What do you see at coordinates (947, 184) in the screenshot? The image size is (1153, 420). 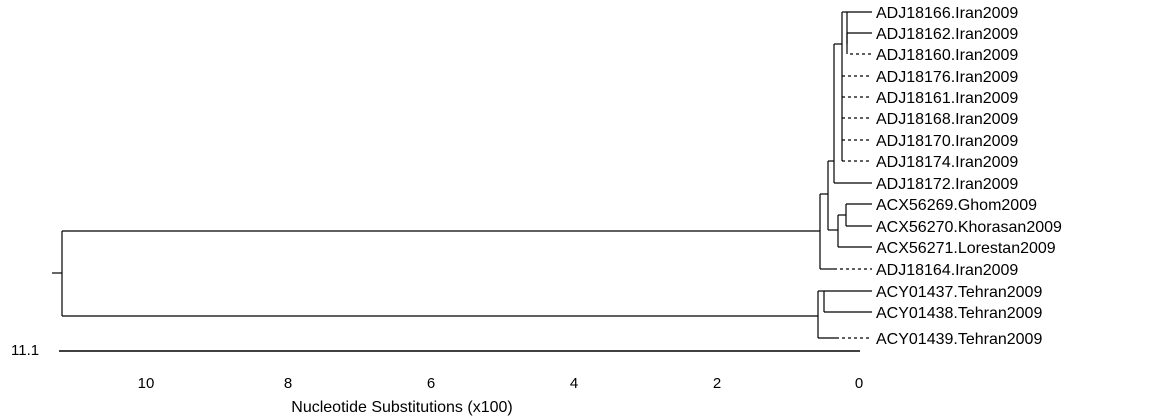 I see `leaf-label: ADJ18172.Iran2009` at bounding box center [947, 184].